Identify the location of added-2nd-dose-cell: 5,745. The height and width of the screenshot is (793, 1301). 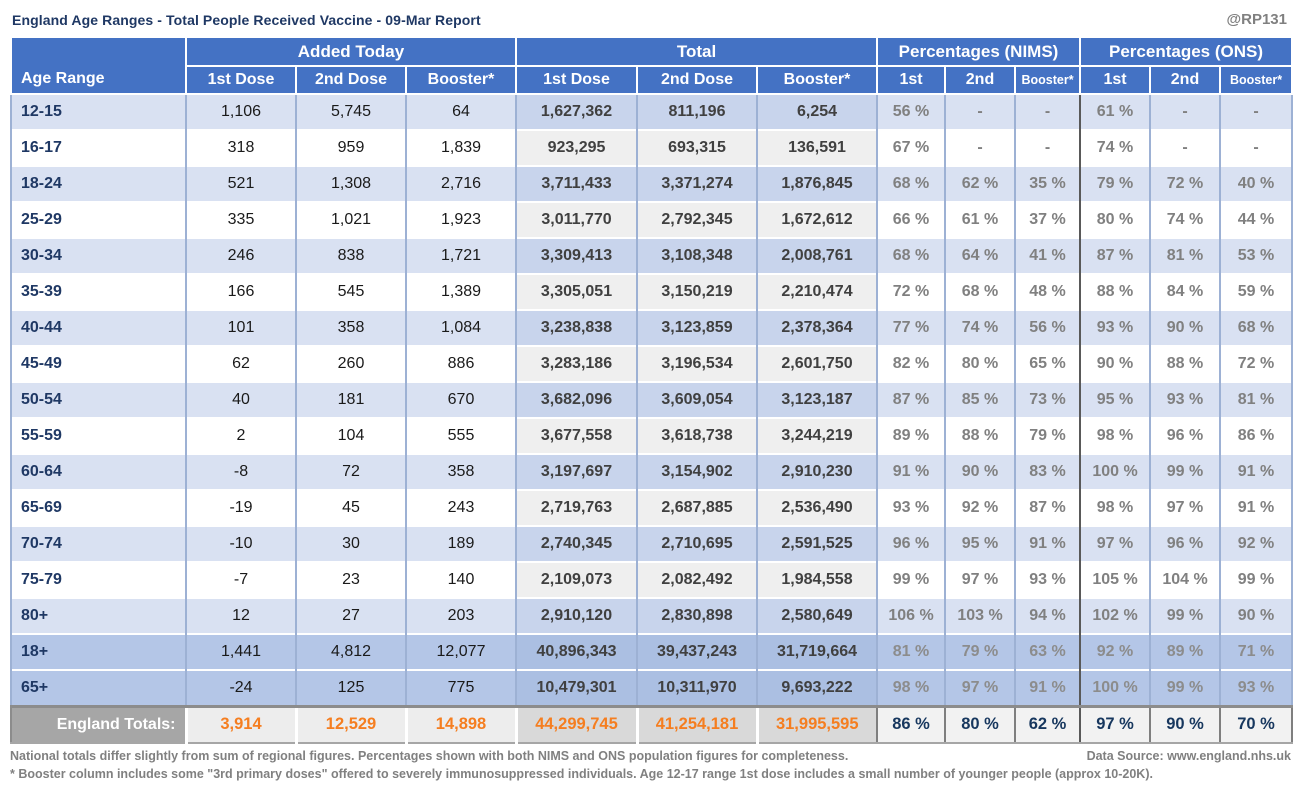
(350, 111).